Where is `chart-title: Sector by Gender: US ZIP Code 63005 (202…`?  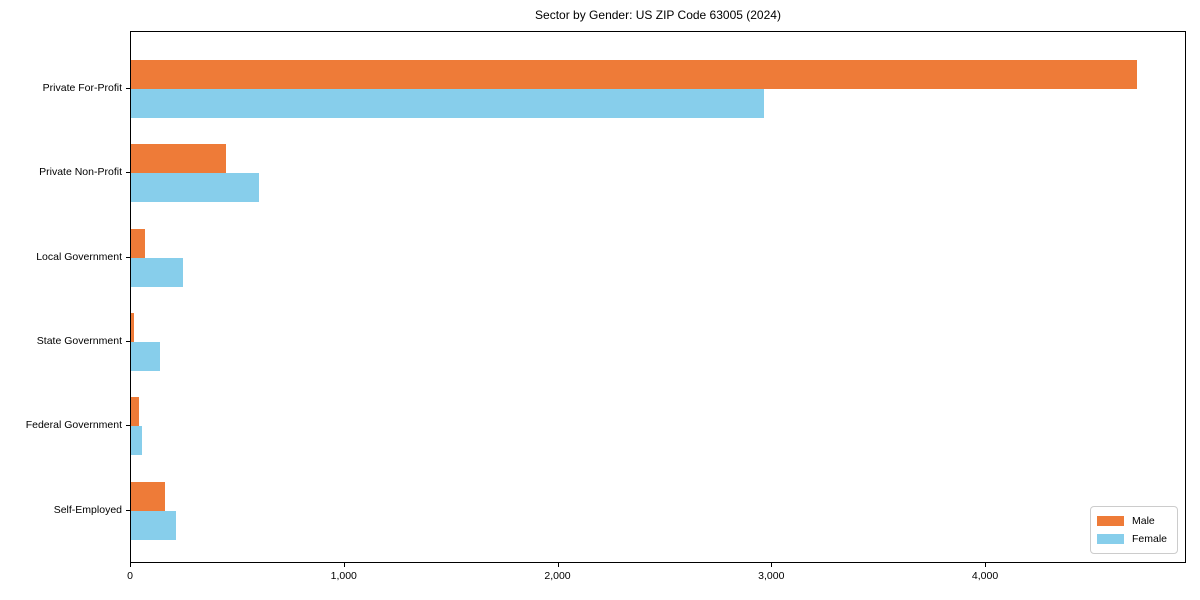
chart-title: Sector by Gender: US ZIP Code 63005 (202… is located at coordinates (658, 15).